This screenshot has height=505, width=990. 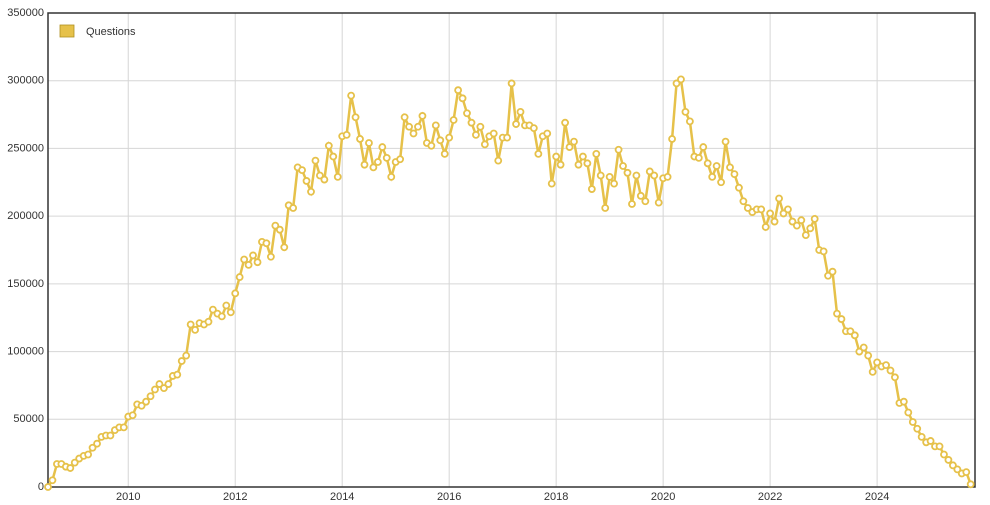 I want to click on x-tick-label: 2010, so click(x=128, y=497).